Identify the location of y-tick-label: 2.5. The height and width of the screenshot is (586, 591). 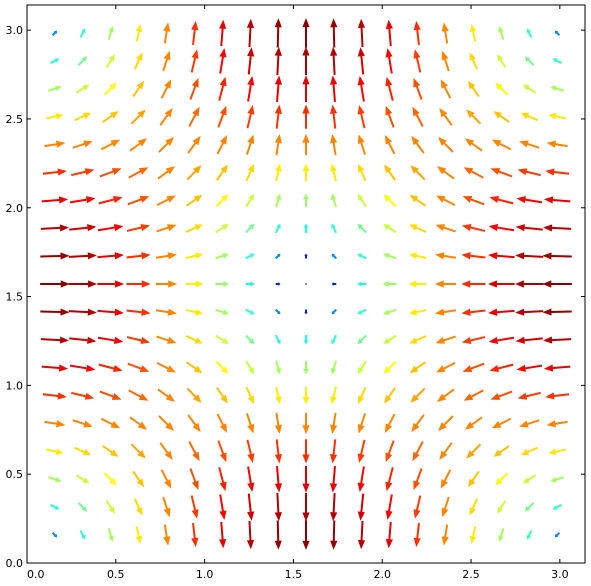
(15, 119).